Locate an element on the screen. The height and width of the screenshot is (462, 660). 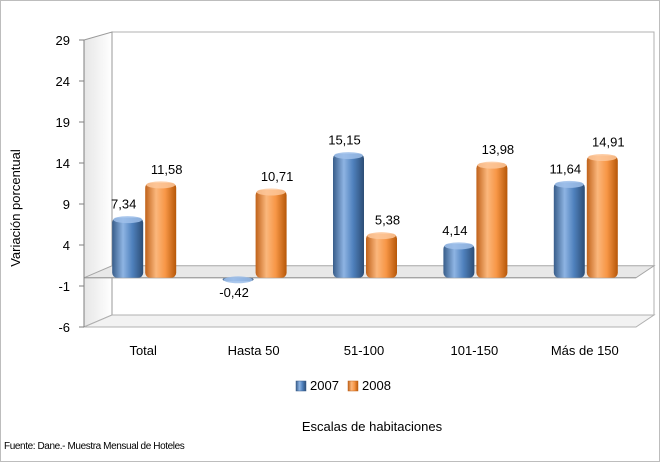
floor is located at coordinates (369, 321).